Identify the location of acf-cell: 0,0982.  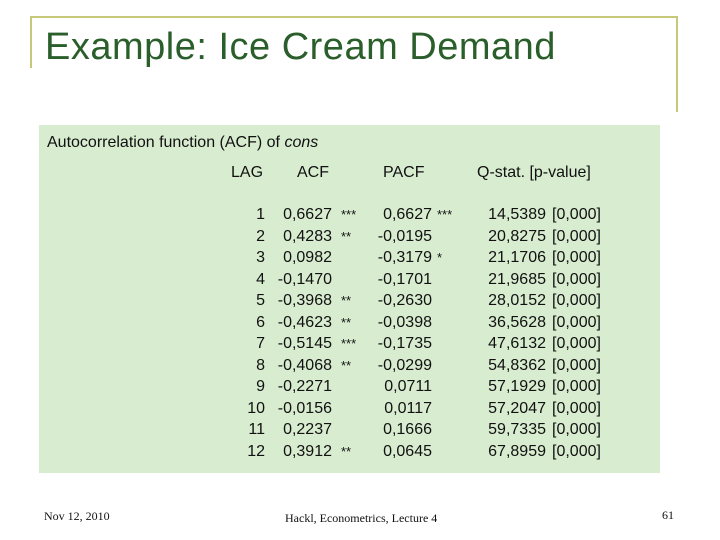
(307, 257).